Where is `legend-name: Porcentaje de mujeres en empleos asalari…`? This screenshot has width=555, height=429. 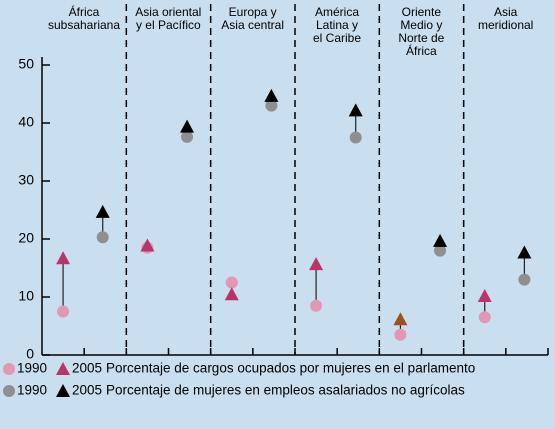 legend-name: Porcentaje de mujeres en empleos asalari… is located at coordinates (285, 390).